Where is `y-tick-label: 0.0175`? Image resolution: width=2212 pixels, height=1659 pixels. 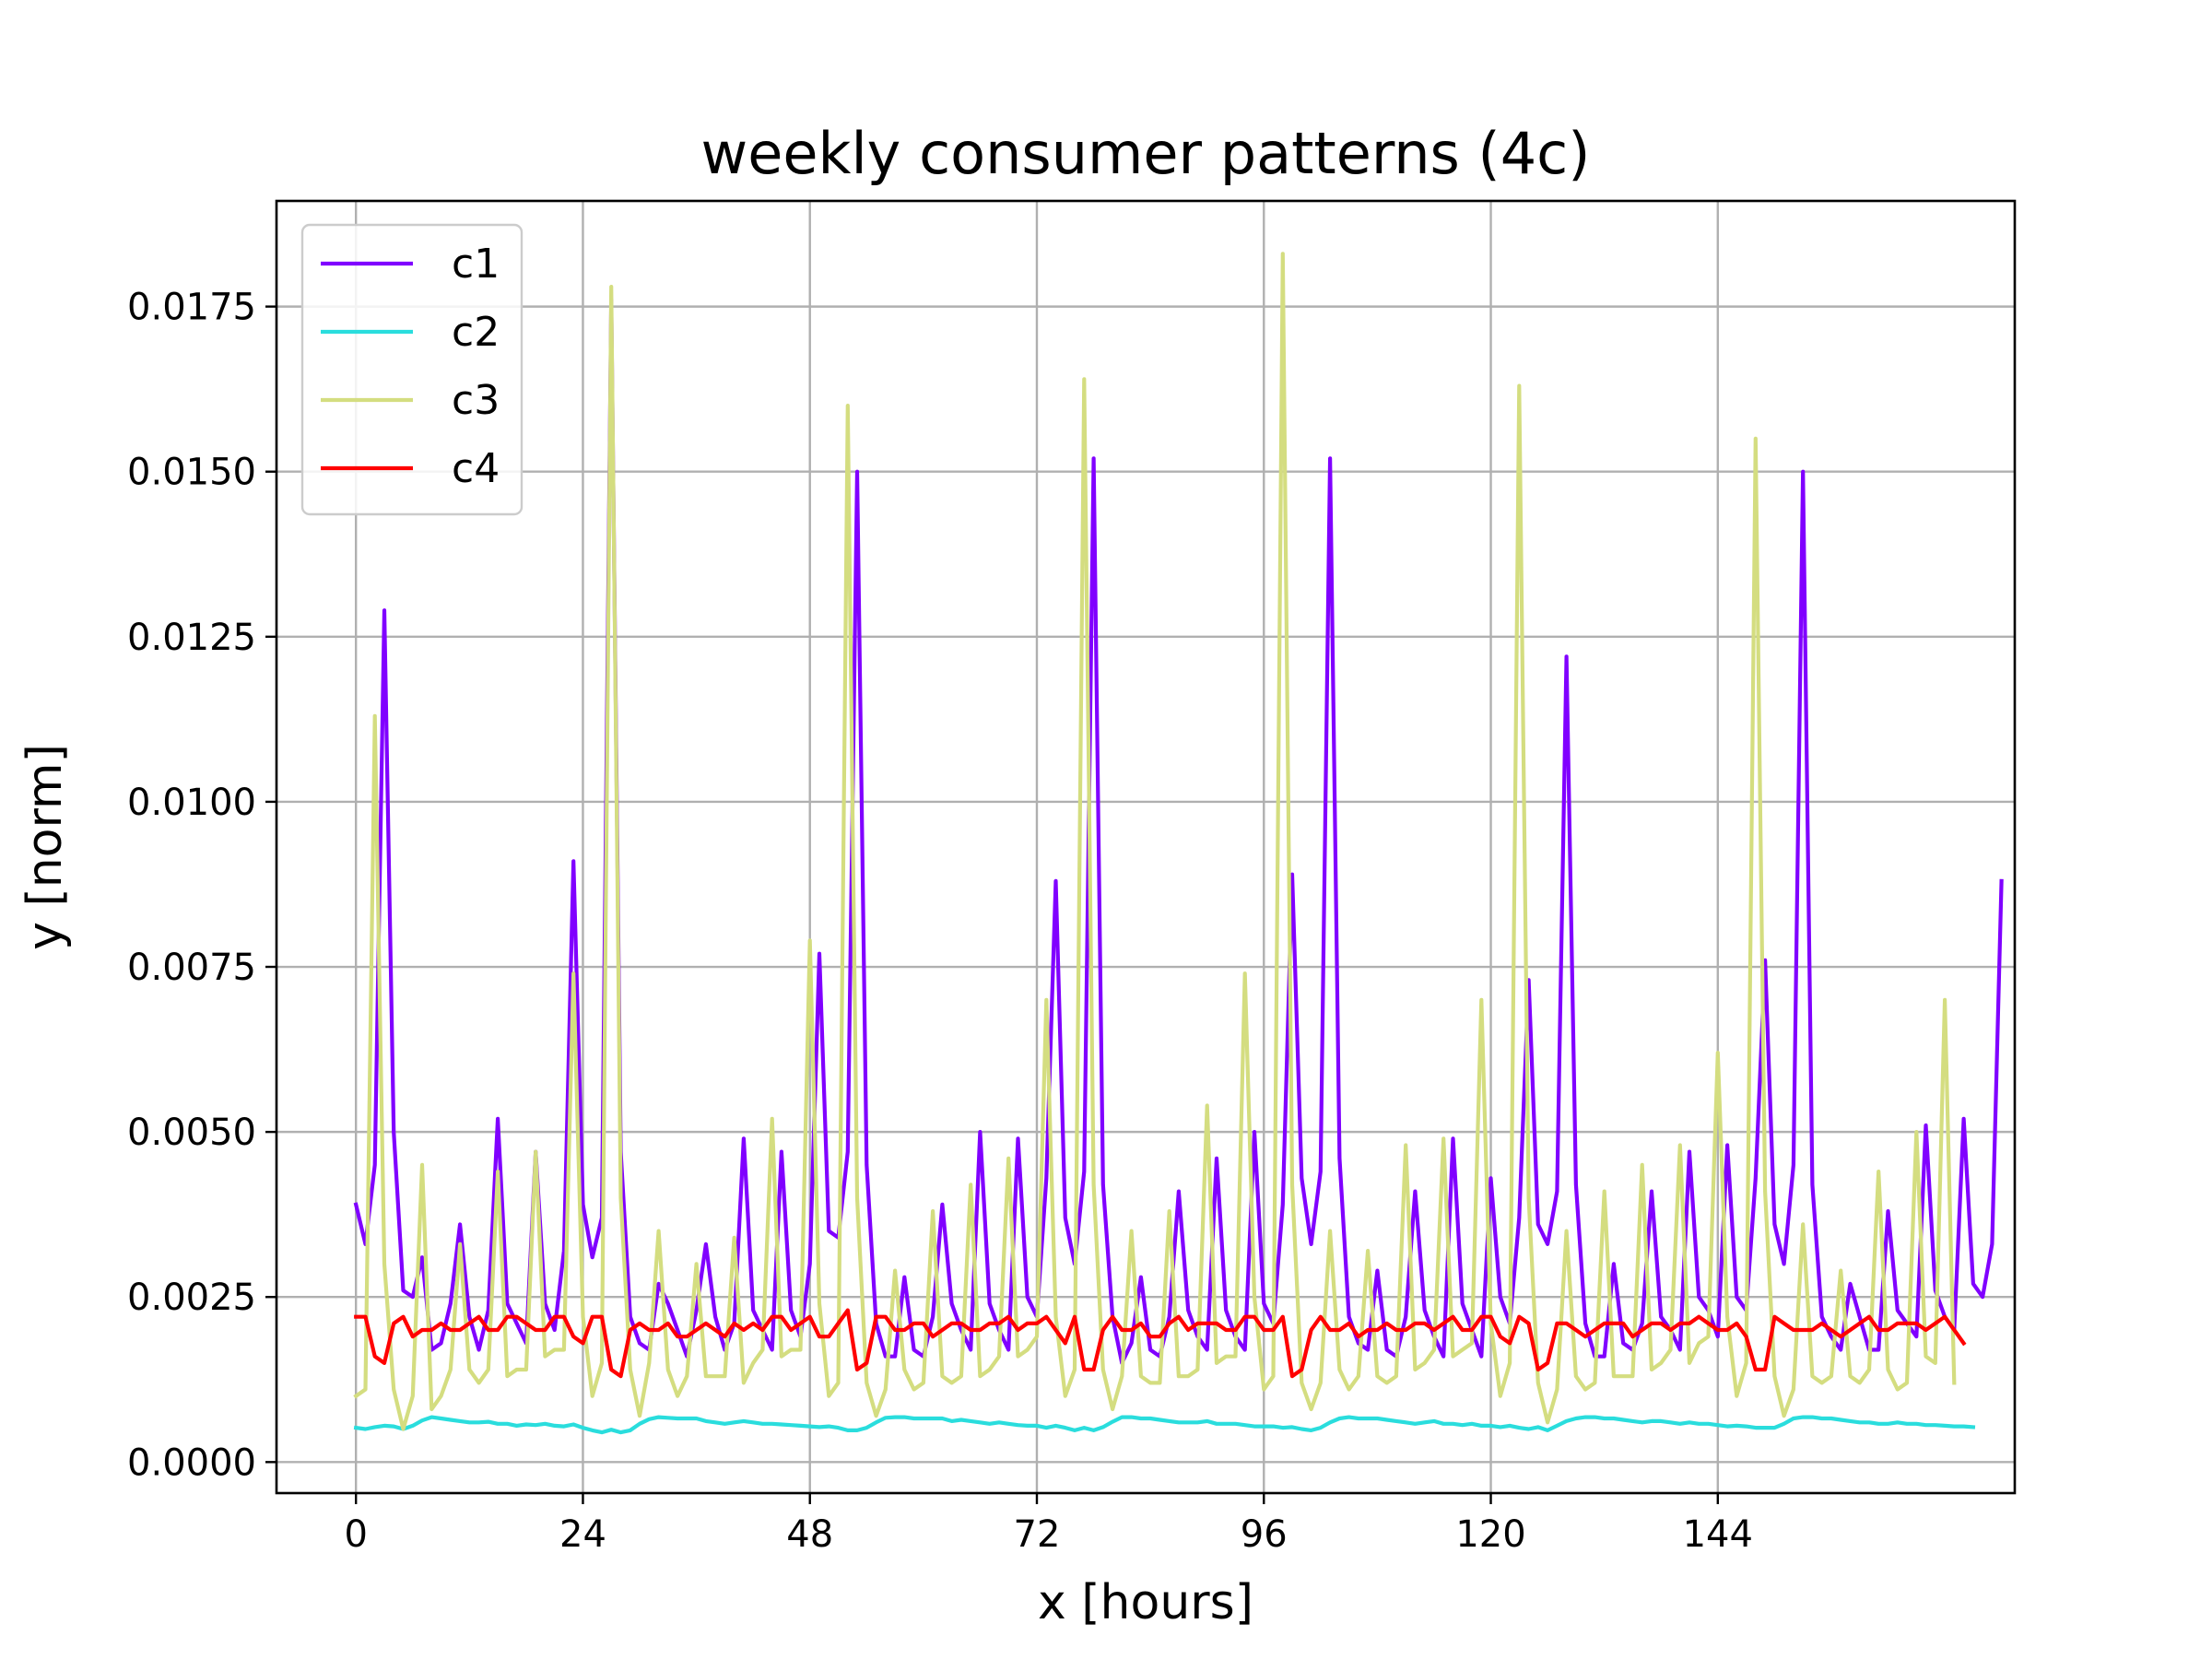 y-tick-label: 0.0175 is located at coordinates (191, 308).